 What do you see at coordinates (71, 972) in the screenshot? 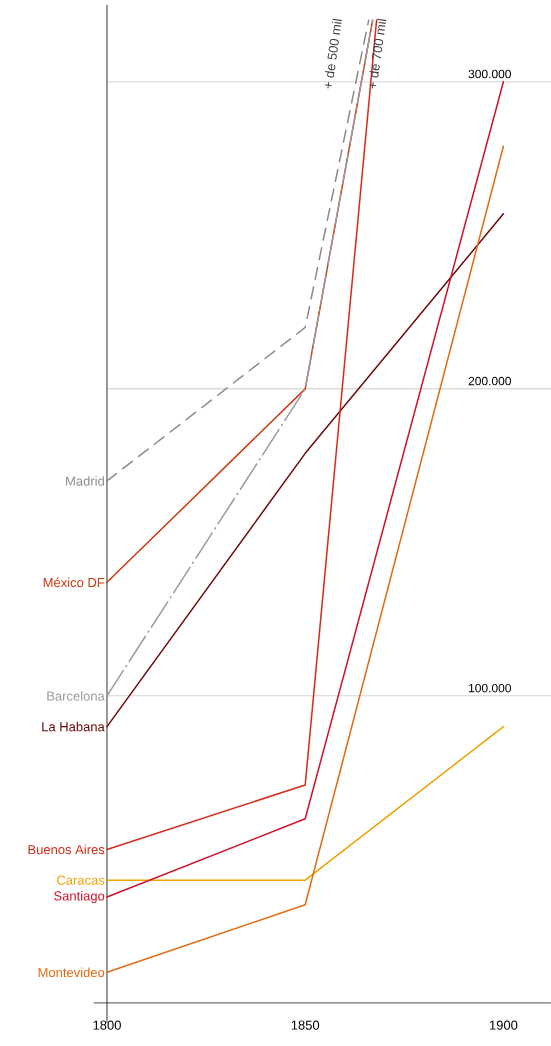
I see `series-label: Montevideo` at bounding box center [71, 972].